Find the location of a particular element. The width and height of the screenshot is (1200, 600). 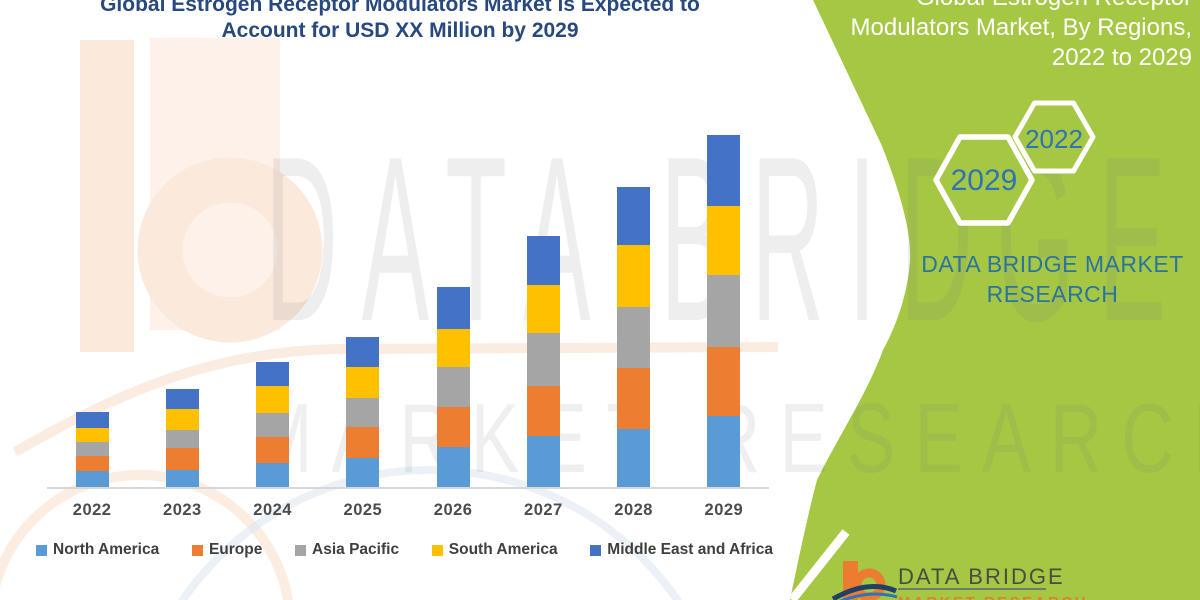

stacked-bar-2029 is located at coordinates (724, 311).